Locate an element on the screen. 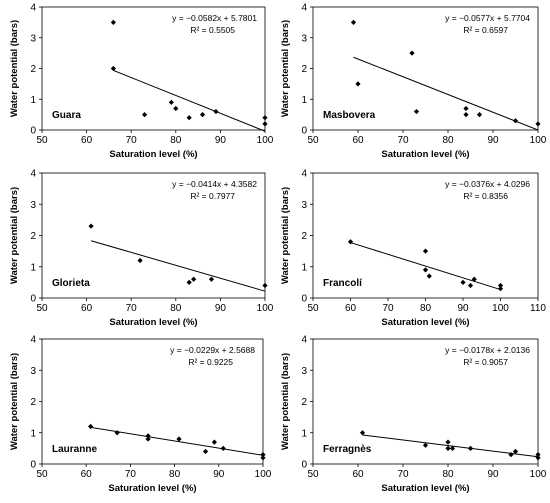 The image size is (550, 503). regression-equation: y = −0.0376x + 4.0296 is located at coordinates (487, 184).